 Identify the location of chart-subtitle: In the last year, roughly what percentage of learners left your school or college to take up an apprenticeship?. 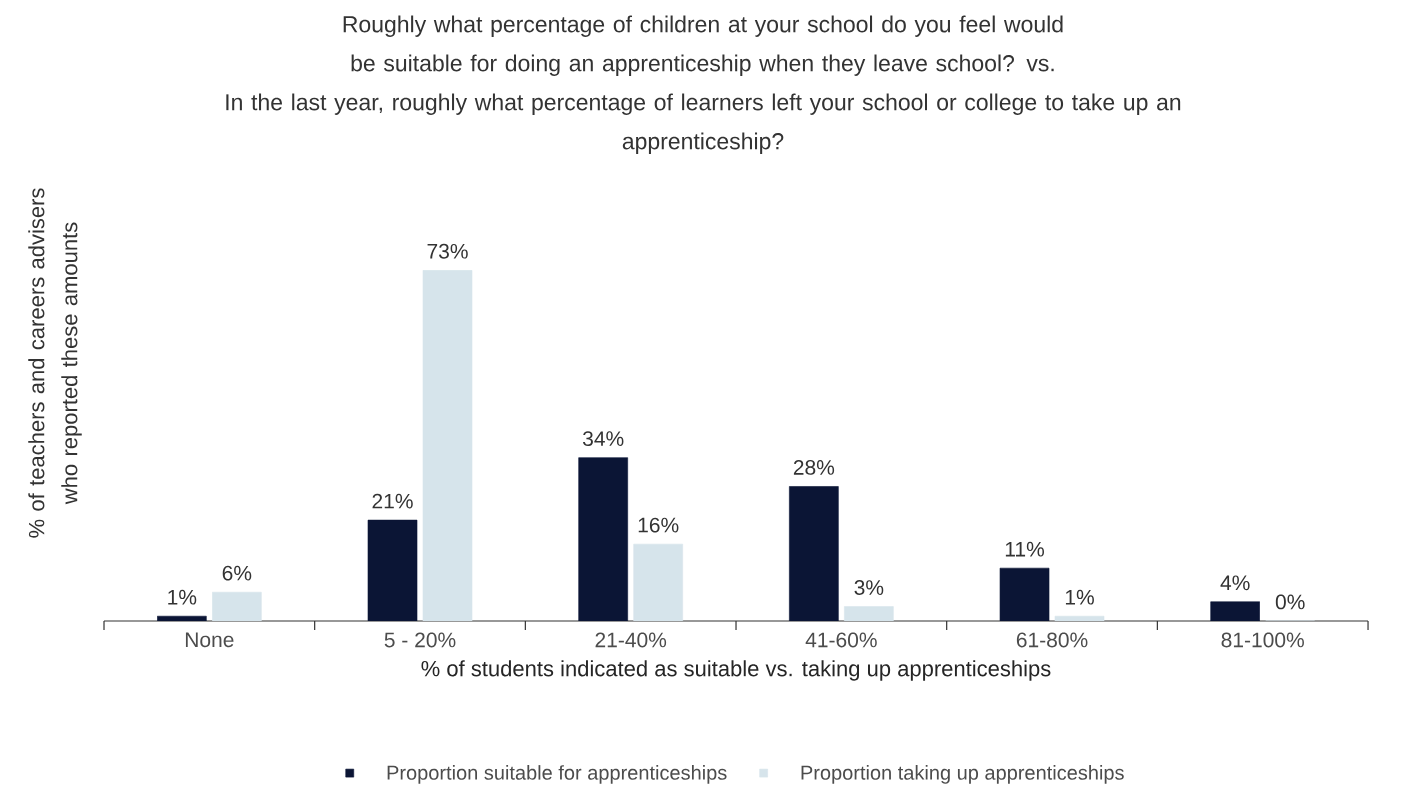
(703, 123).